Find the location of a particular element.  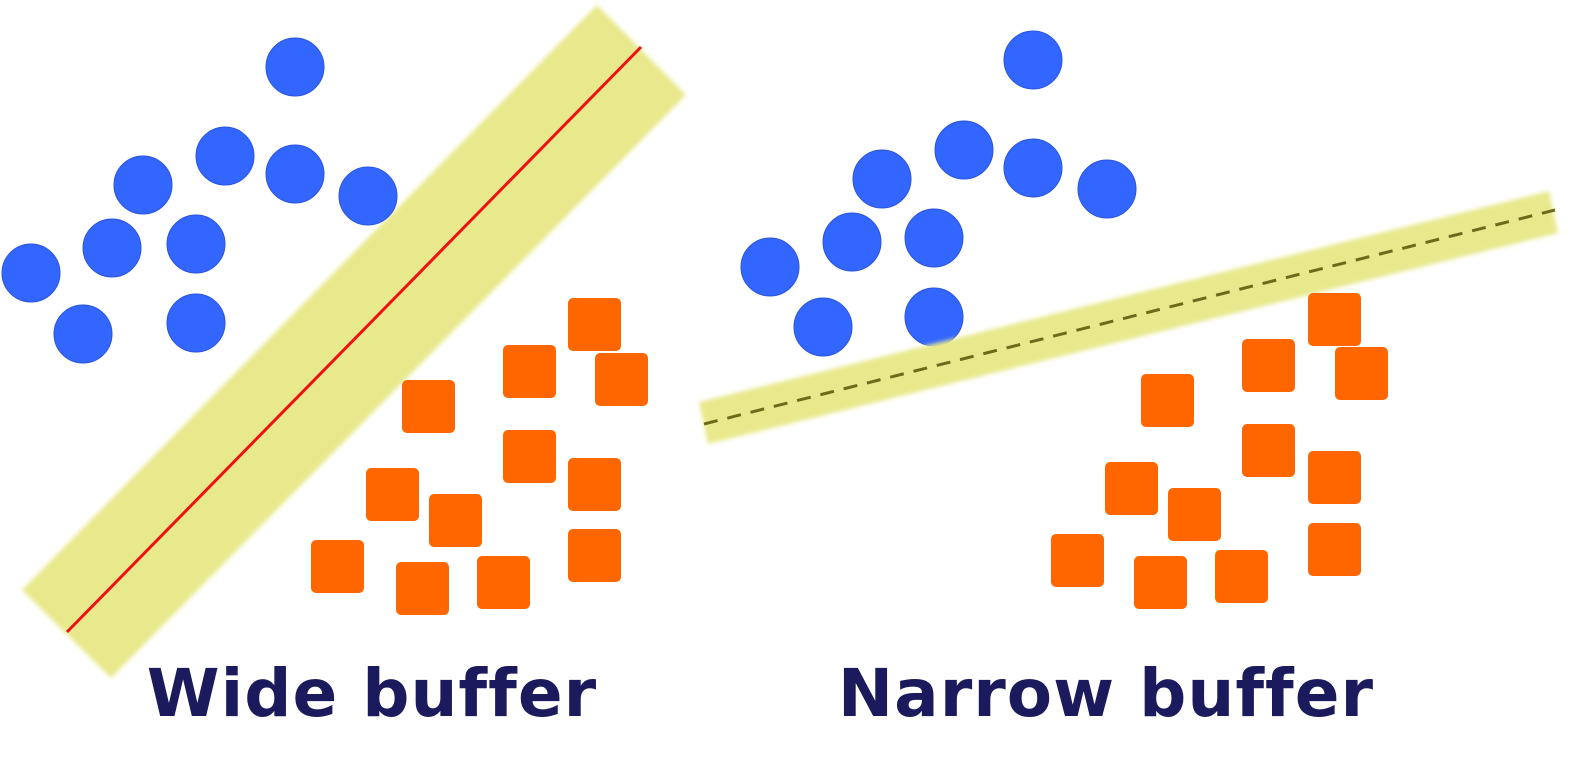

narrow-class-b-points is located at coordinates (1219, 451).